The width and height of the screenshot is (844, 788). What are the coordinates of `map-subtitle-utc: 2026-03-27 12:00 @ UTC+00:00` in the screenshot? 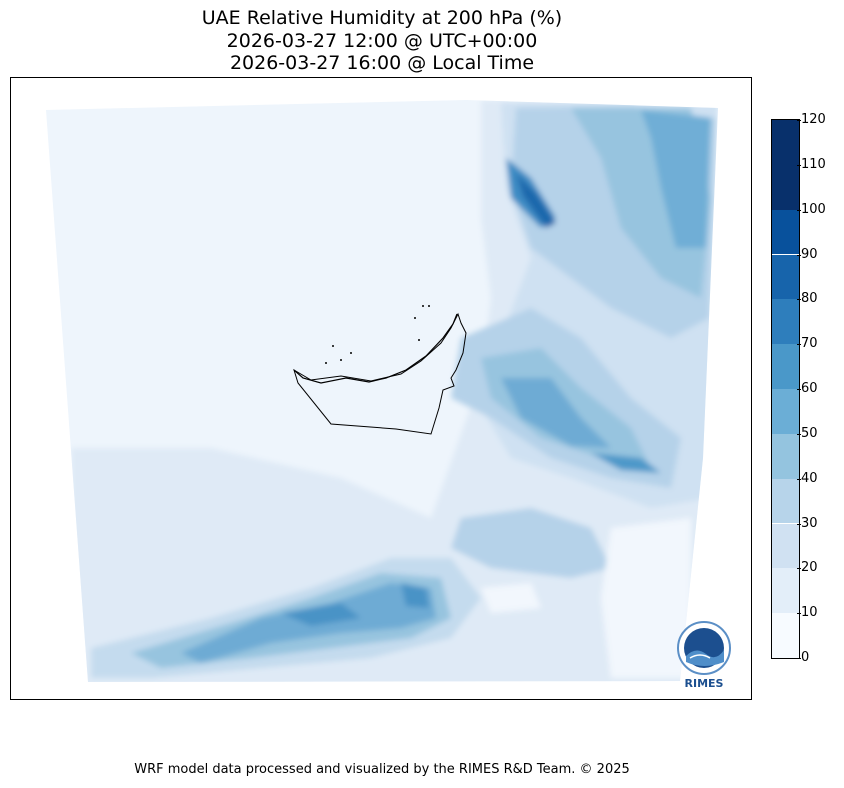 It's located at (382, 41).